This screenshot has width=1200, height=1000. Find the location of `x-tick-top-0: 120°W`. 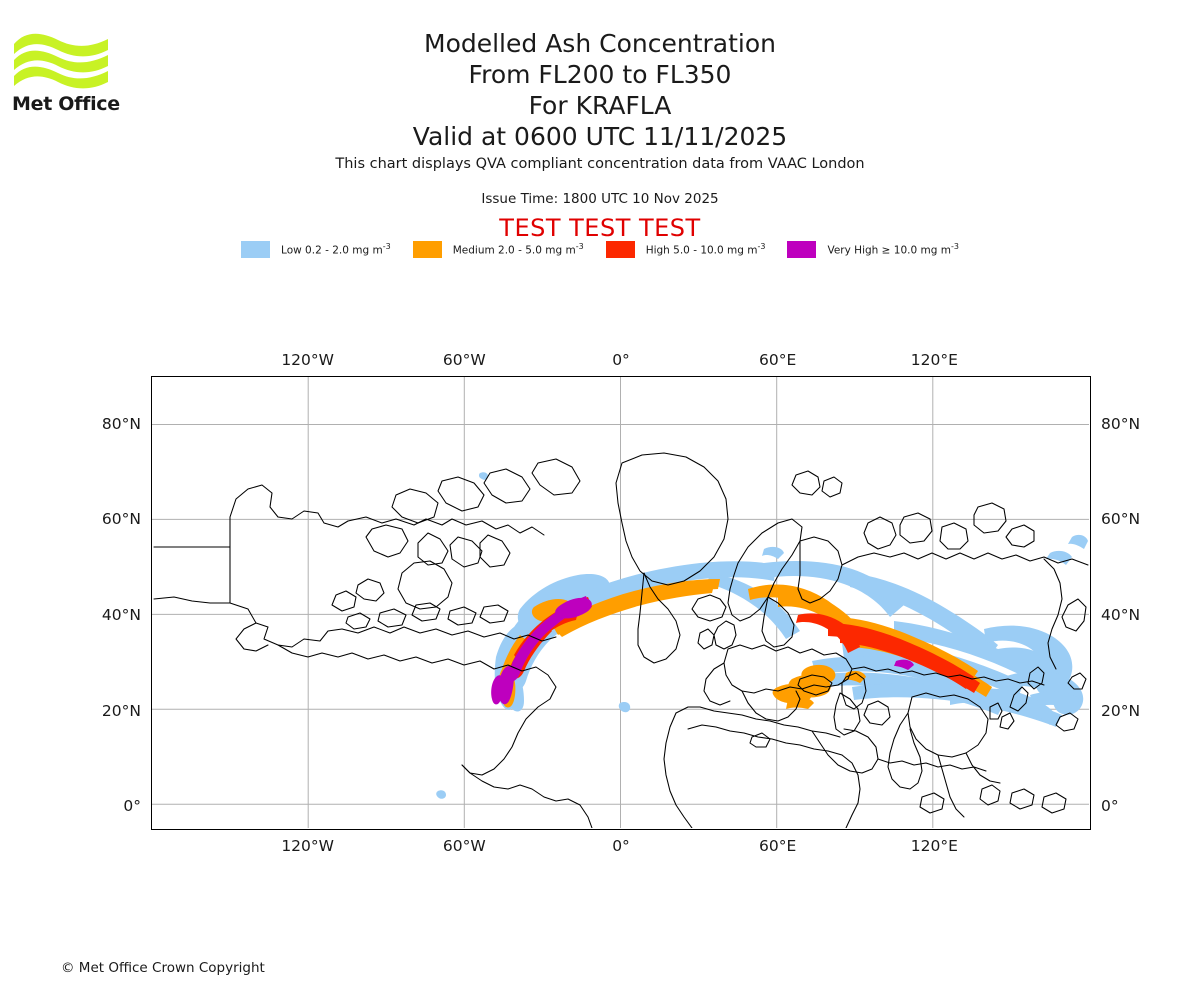

x-tick-top-0: 120°W is located at coordinates (307, 360).